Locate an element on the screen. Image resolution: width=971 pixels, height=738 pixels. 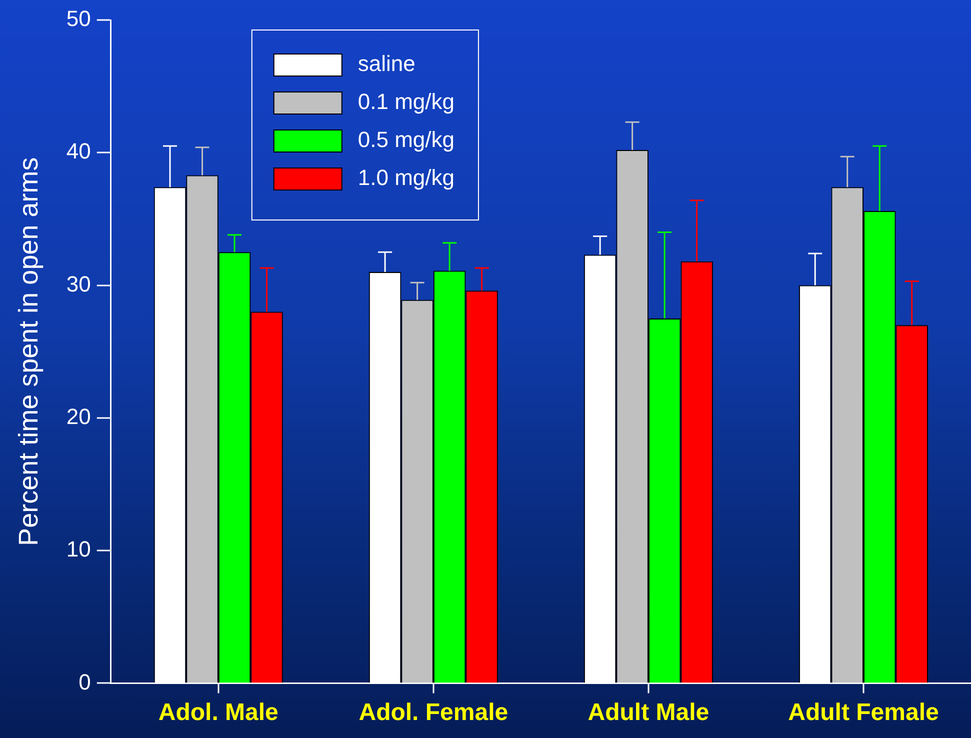
y-axis-title: Percent time spent in open arms is located at coordinates (29, 351).